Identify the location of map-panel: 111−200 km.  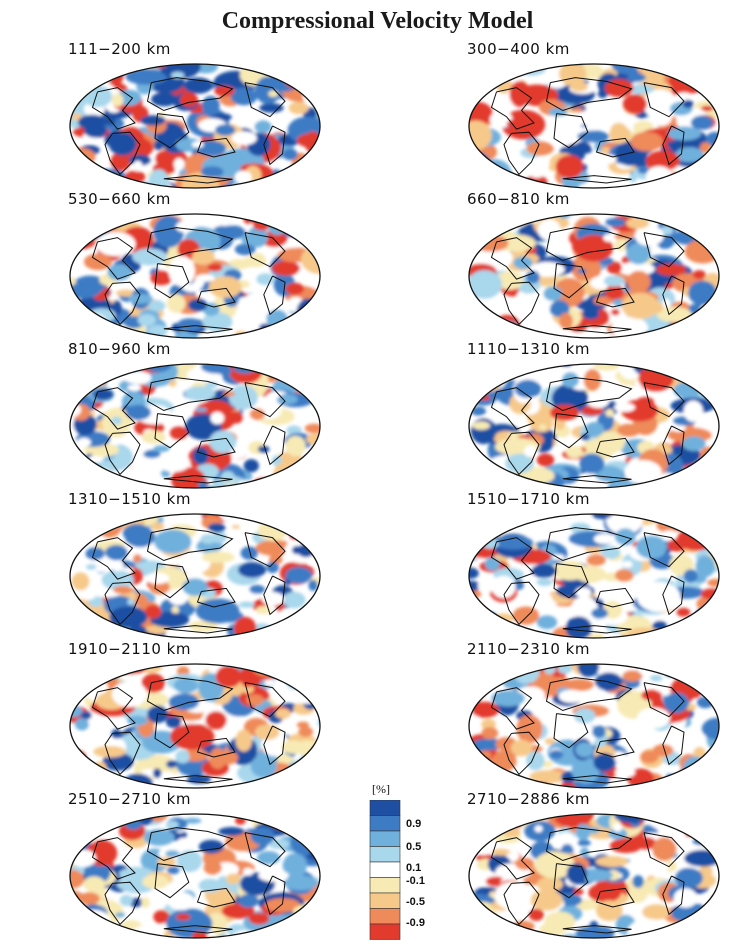
(203, 115).